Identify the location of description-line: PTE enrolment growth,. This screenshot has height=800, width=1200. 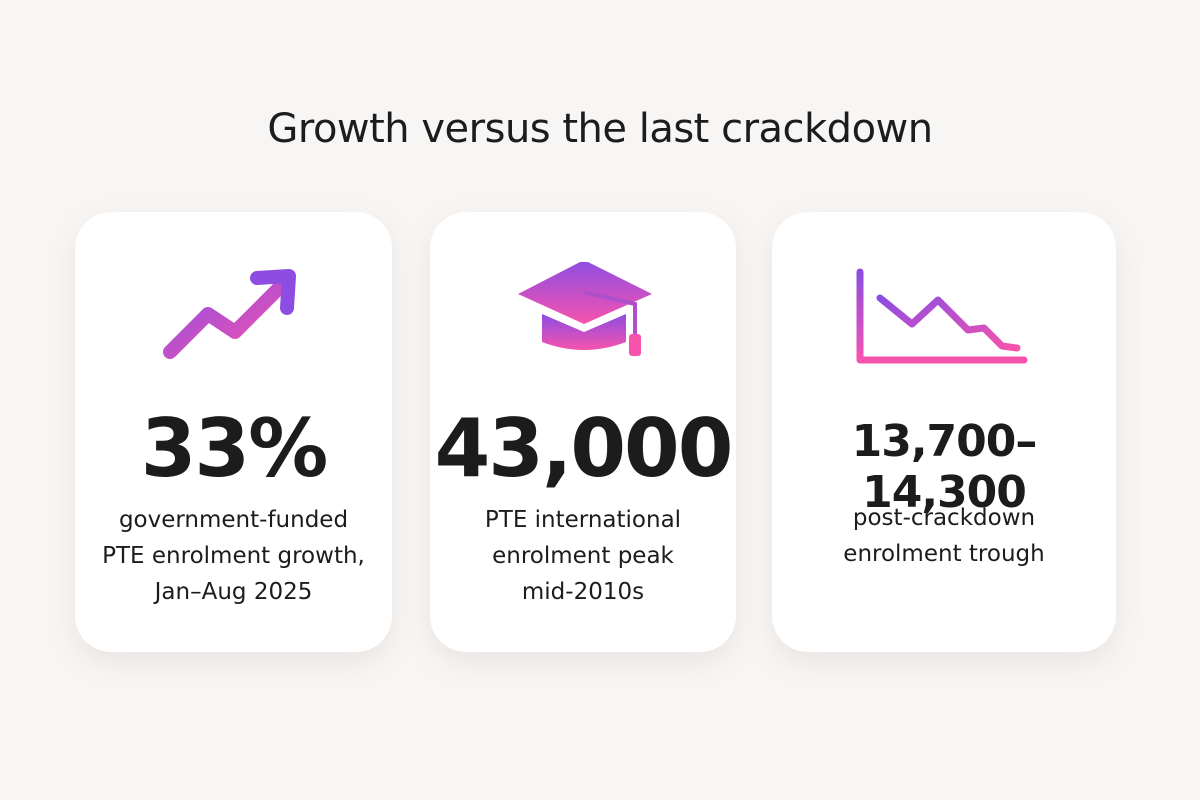
(233, 556).